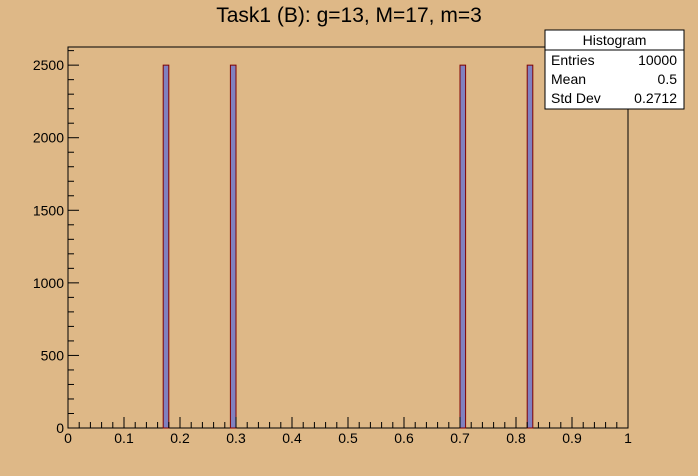 The height and width of the screenshot is (476, 698). I want to click on stats-mean-value: 0.5, so click(668, 79).